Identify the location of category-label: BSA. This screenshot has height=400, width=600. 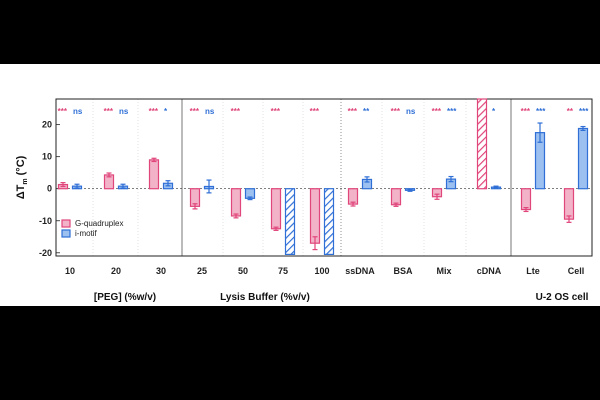
(403, 271).